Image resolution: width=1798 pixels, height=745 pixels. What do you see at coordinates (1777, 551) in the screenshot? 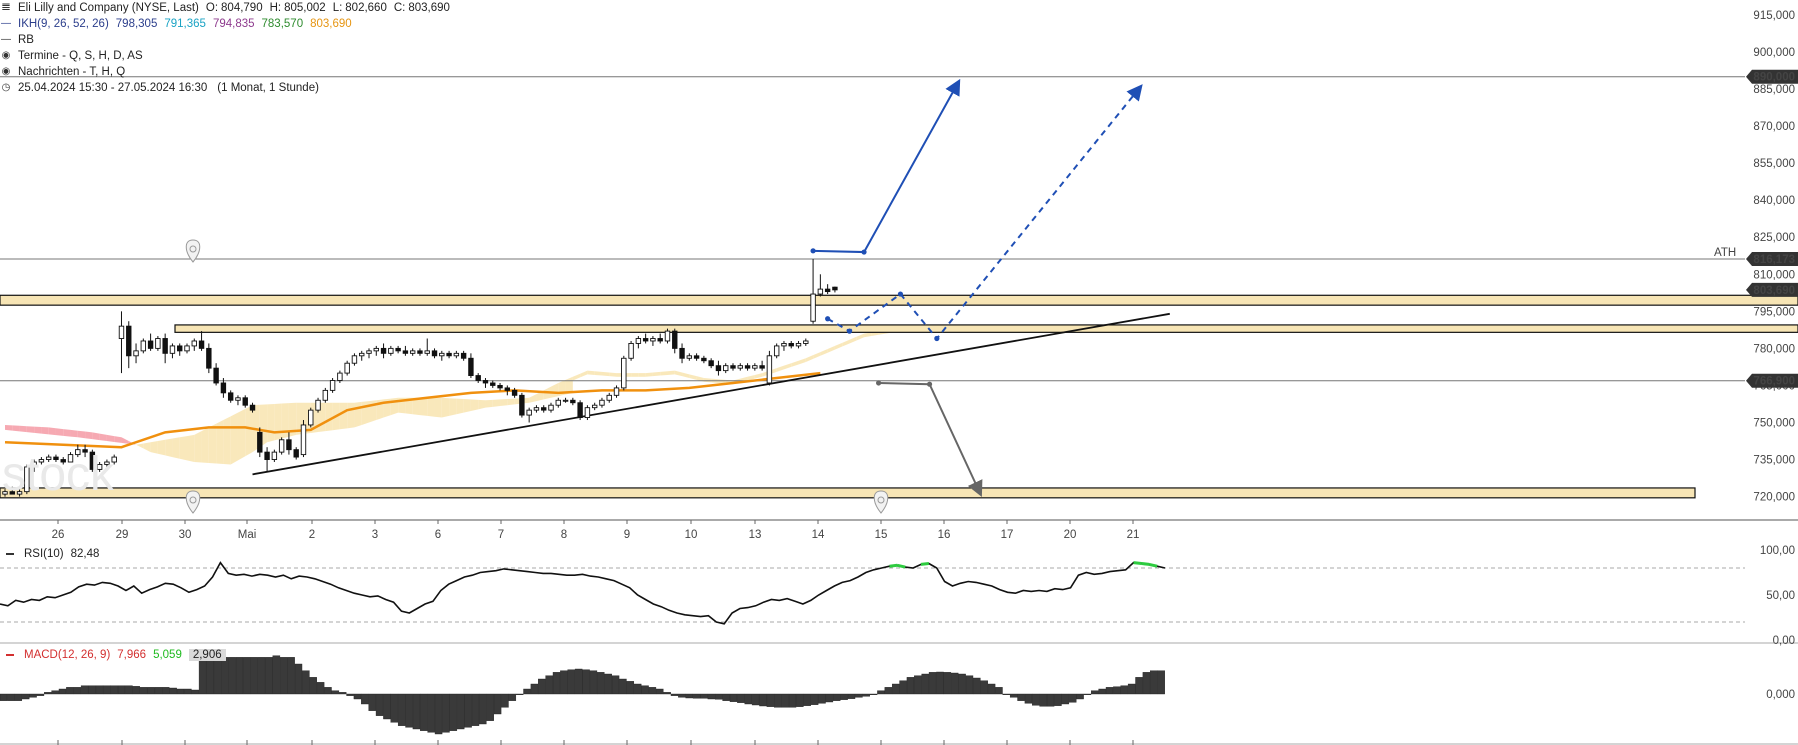
I see `rsi-tick: 100,00` at bounding box center [1777, 551].